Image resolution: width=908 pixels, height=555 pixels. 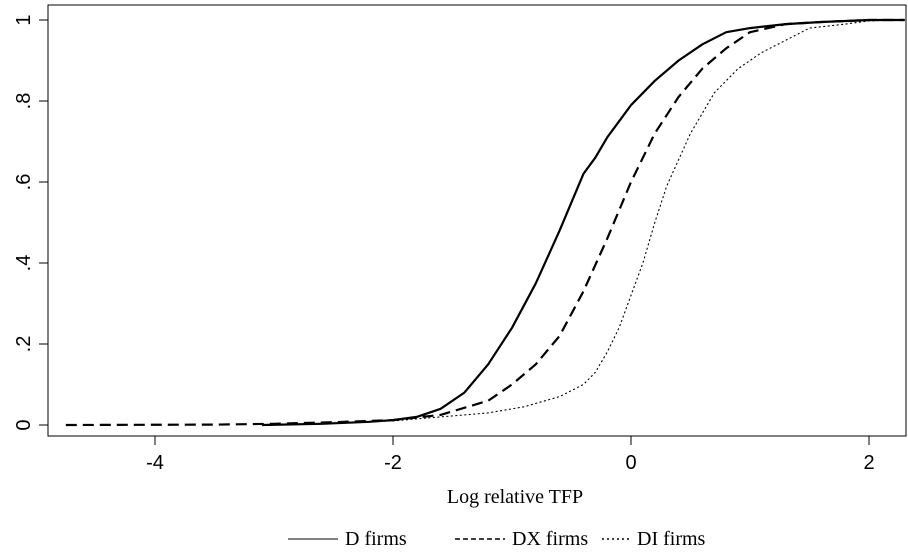 What do you see at coordinates (24, 344) in the screenshot?
I see `y-tick-label: .2` at bounding box center [24, 344].